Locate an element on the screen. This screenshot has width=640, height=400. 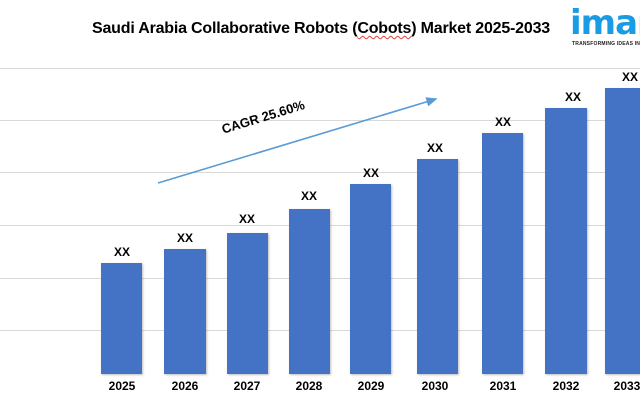
x-axis-label: 2033 is located at coordinates (626, 386).